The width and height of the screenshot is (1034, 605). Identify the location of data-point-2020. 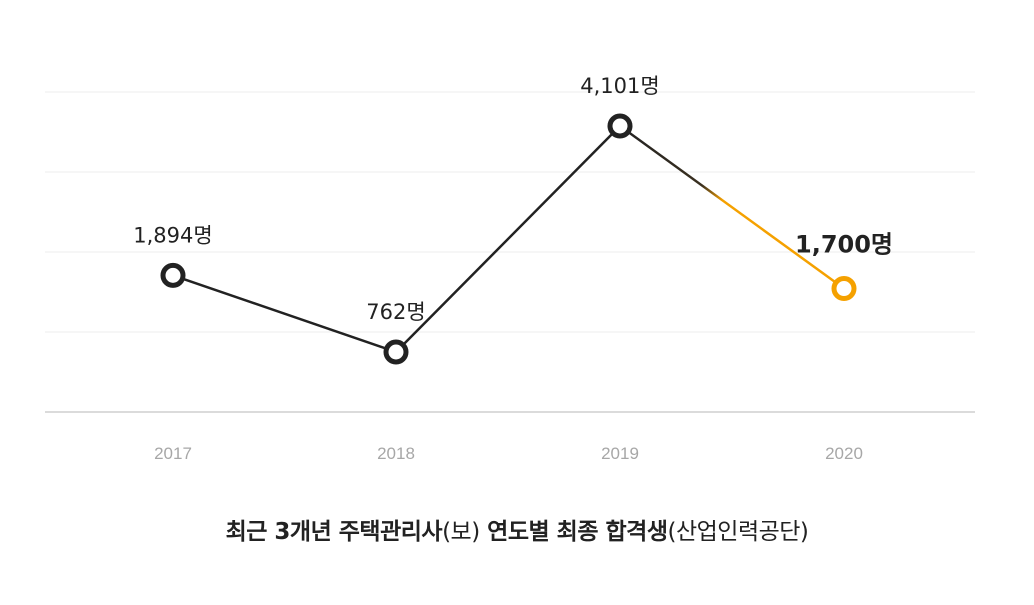
(844, 289).